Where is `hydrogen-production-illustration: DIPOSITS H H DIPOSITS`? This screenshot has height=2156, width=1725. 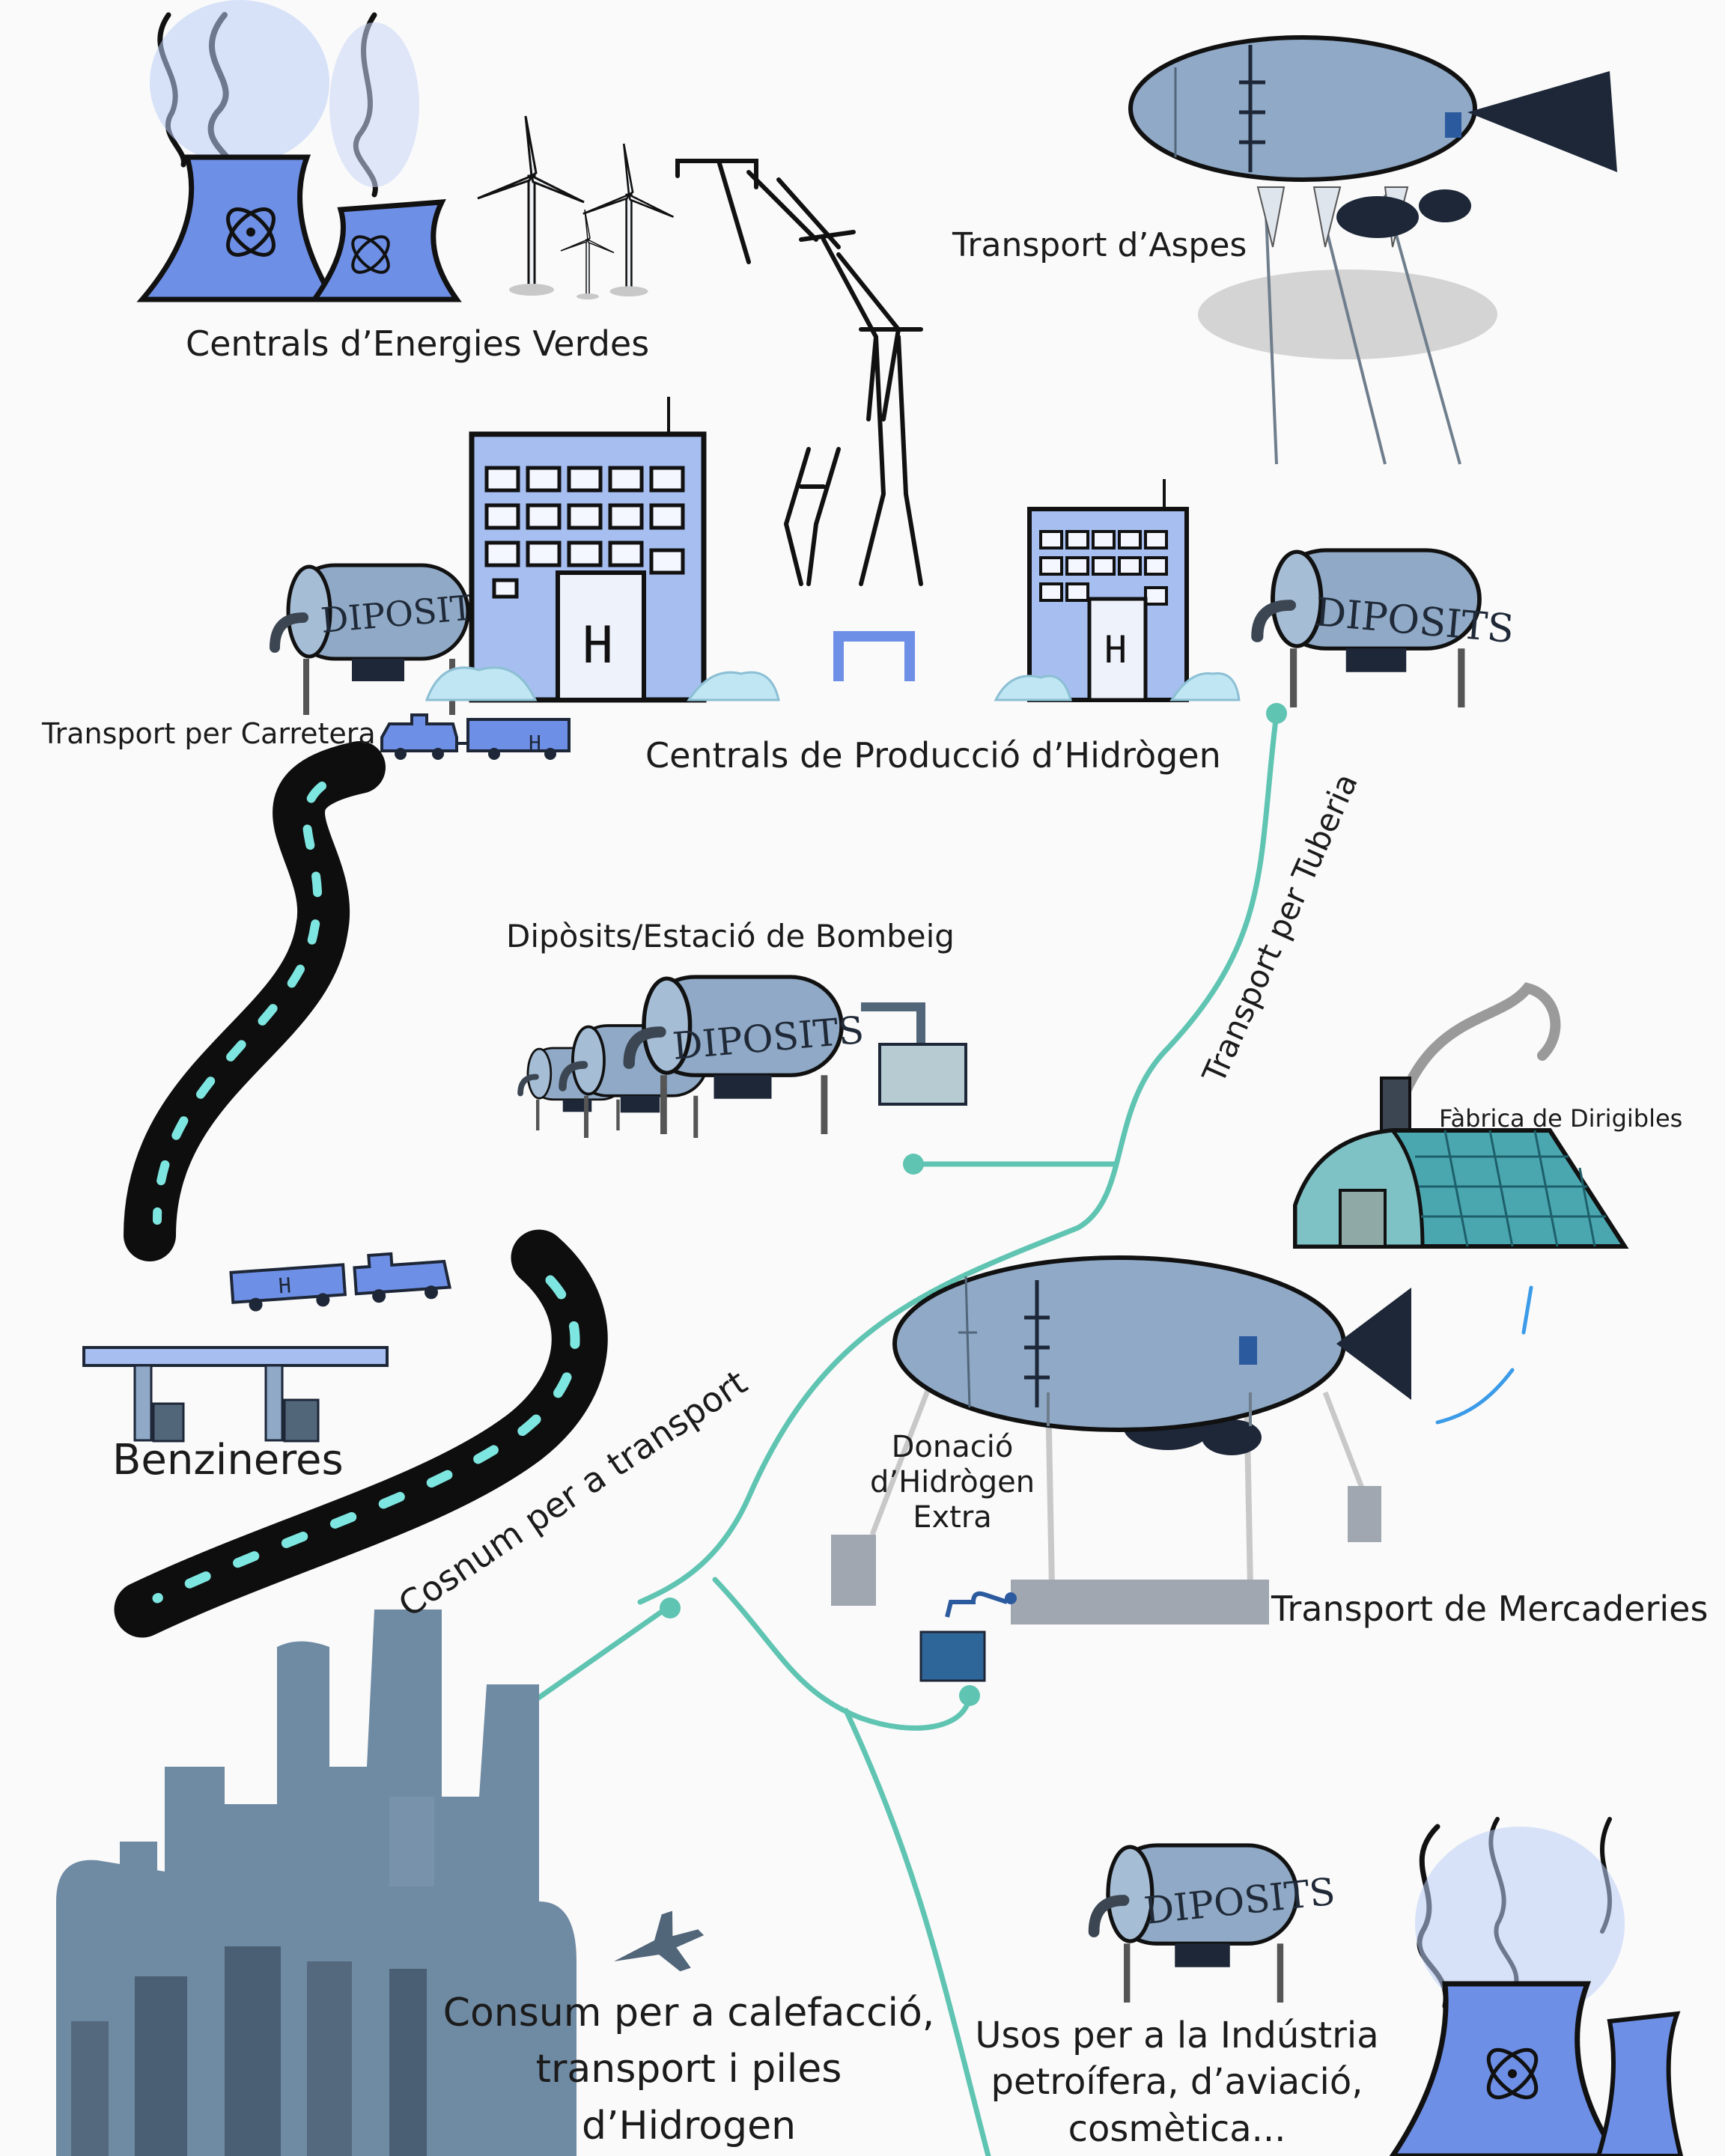
hydrogen-production-illustration: DIPOSITS H H DIPOSITS is located at coordinates (895, 556).